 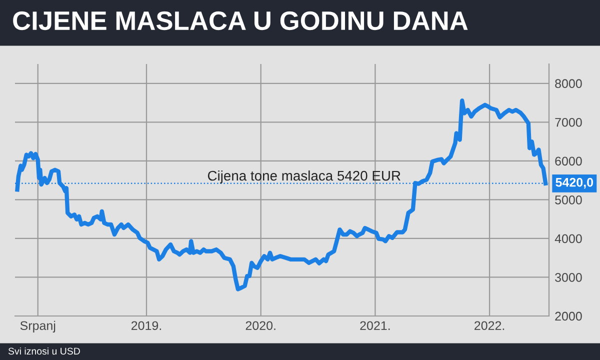 What do you see at coordinates (304, 177) in the screenshot?
I see `ref-line-label: Cijena tone maslaca 5420 EUR` at bounding box center [304, 177].